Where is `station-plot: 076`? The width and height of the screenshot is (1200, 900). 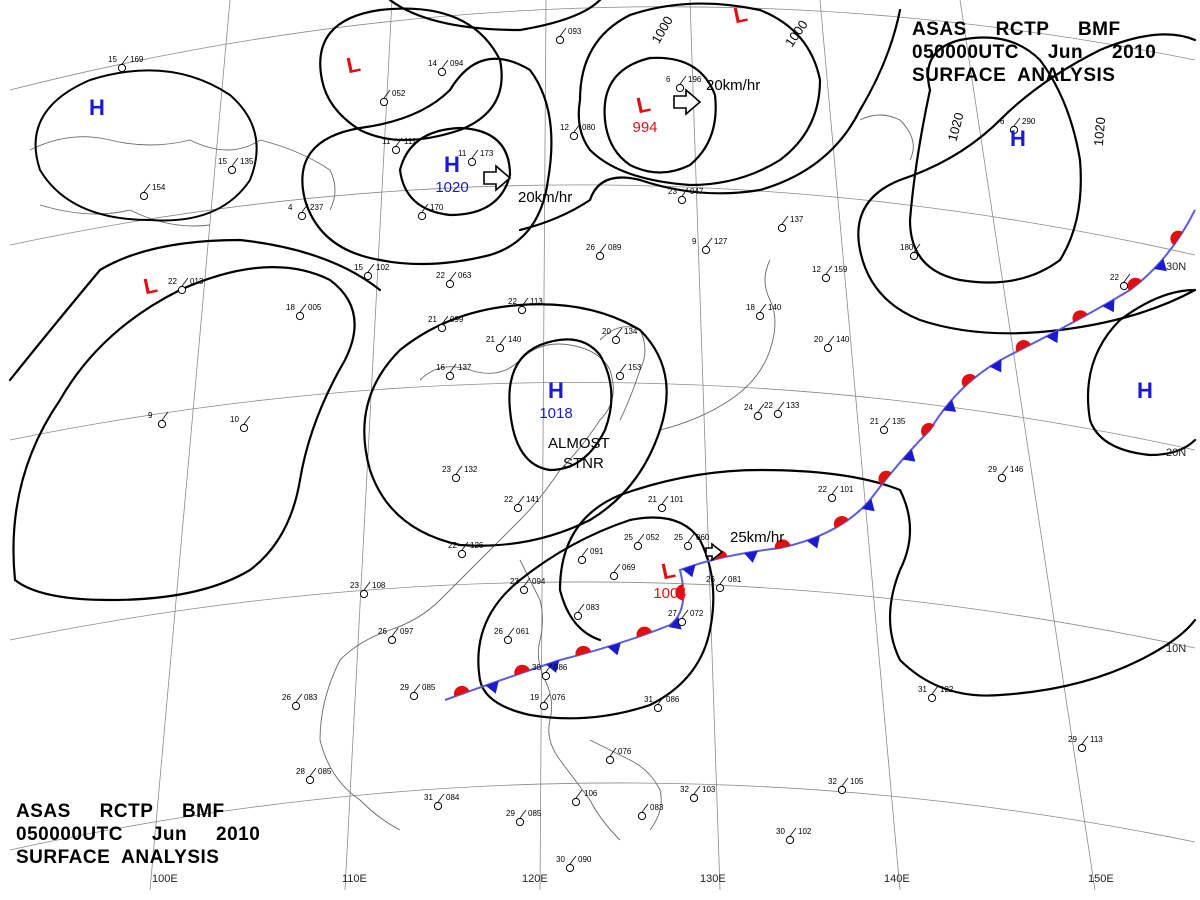 station-plot: 076 is located at coordinates (618, 756).